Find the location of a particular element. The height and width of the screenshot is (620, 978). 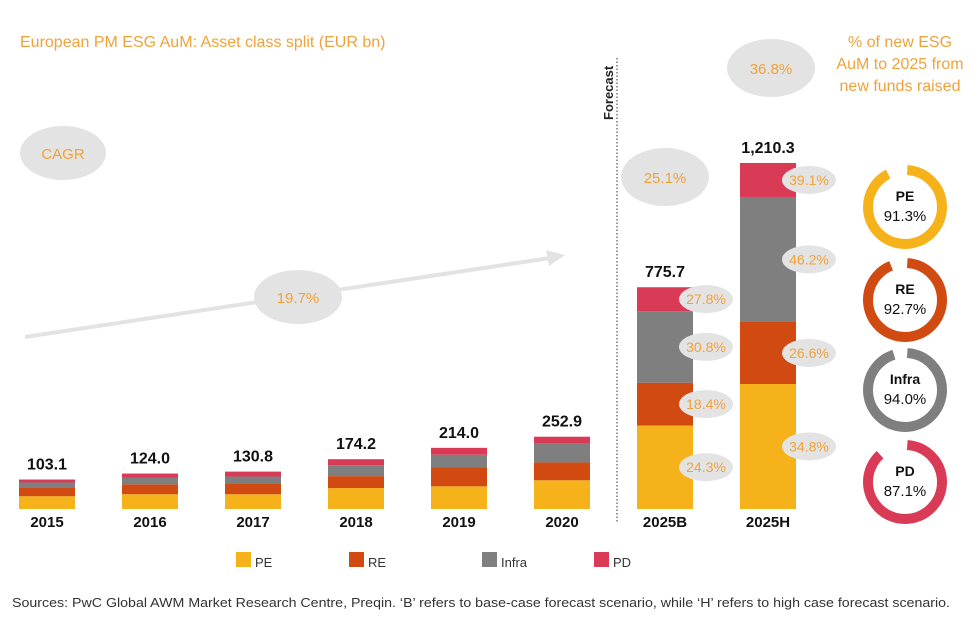

donut-pd: PD 87.1% is located at coordinates (905, 482).